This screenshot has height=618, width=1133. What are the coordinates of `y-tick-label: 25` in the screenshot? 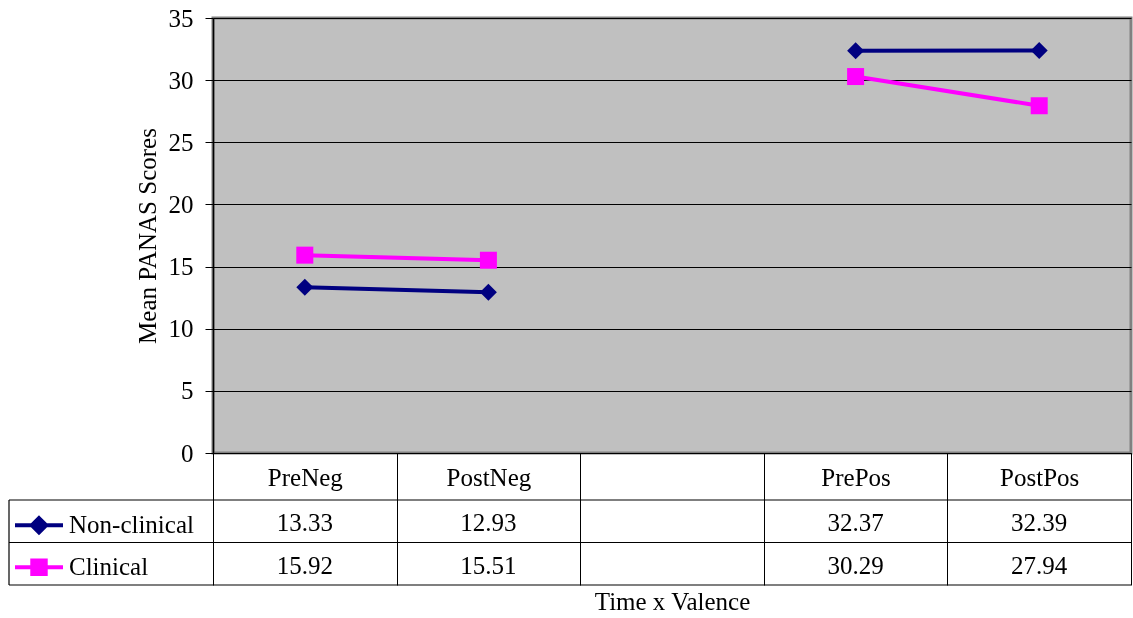 It's located at (181, 142).